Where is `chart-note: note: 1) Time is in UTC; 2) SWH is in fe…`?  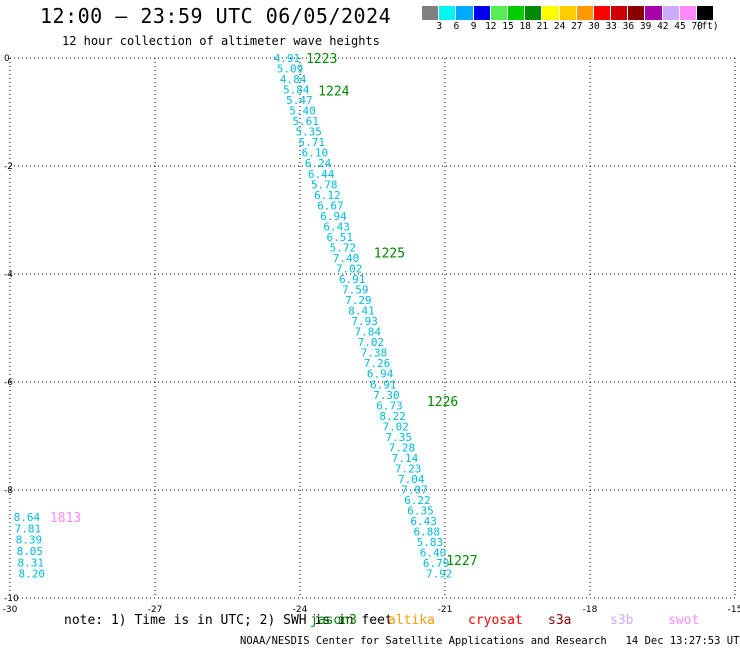 chart-note: note: 1) Time is in UTC; 2) SWH is in fe… is located at coordinates (228, 620).